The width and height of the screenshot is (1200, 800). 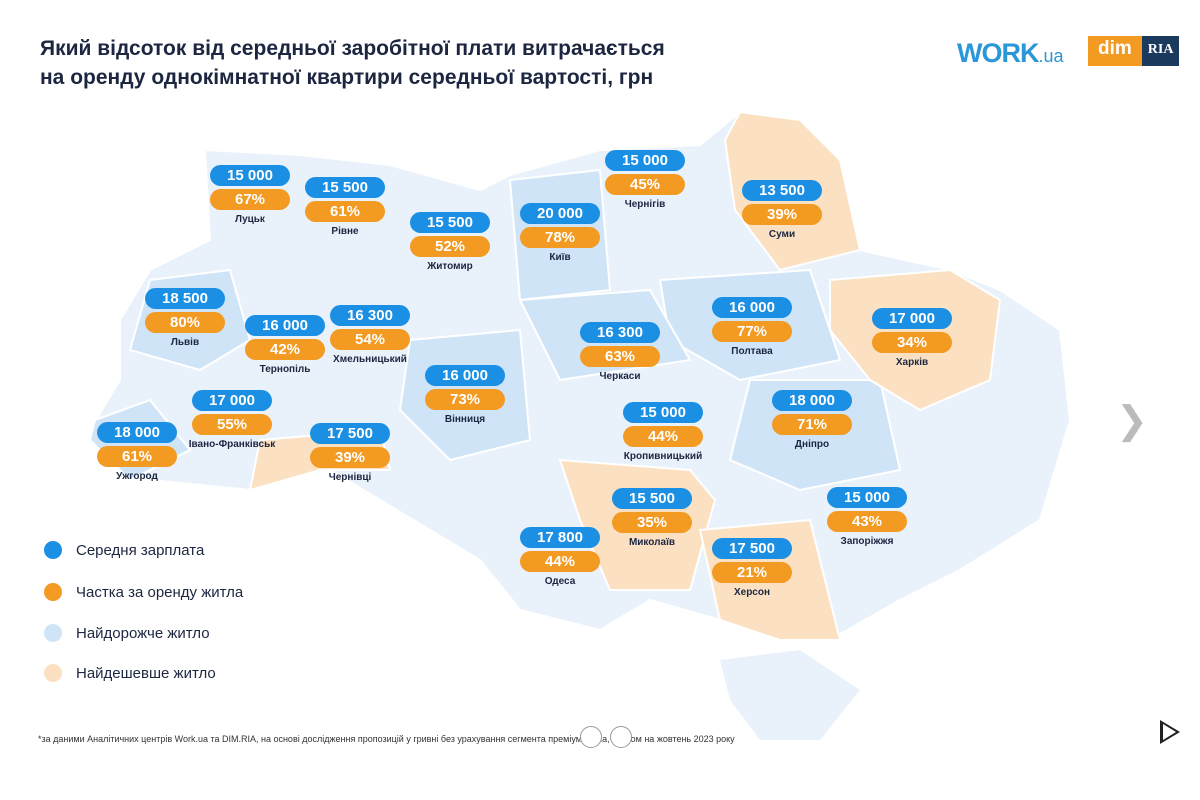 I want to click on city-name: Черкаси, so click(x=620, y=376).